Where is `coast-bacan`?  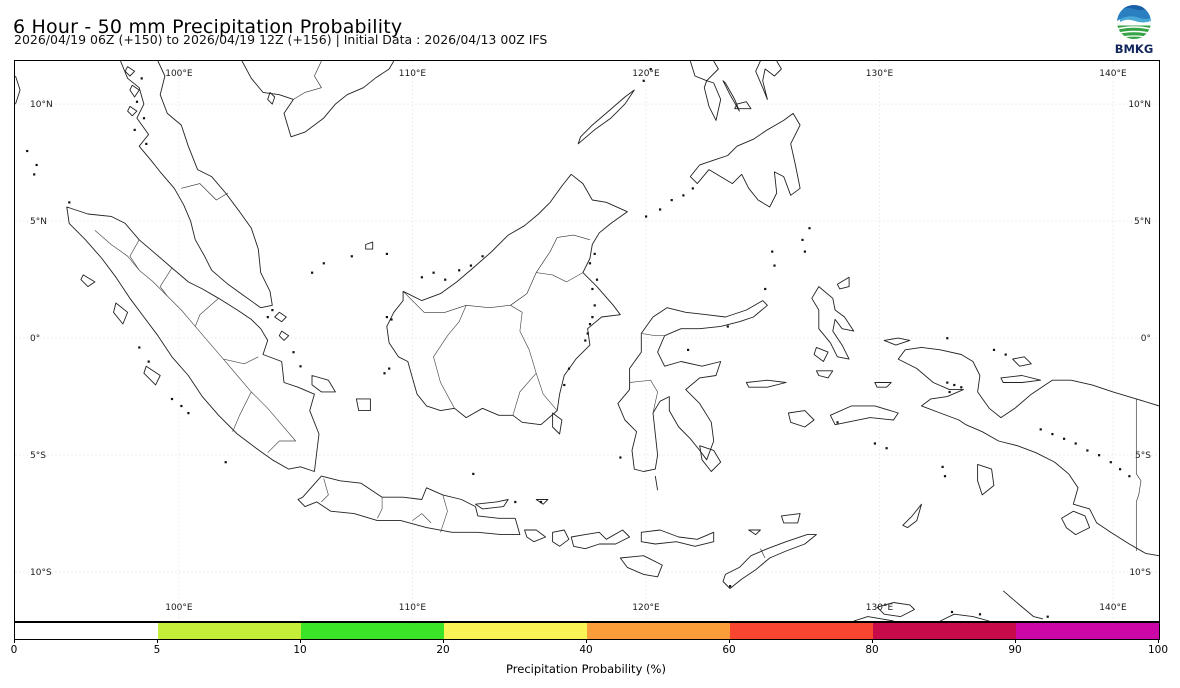 coast-bacan is located at coordinates (821, 354).